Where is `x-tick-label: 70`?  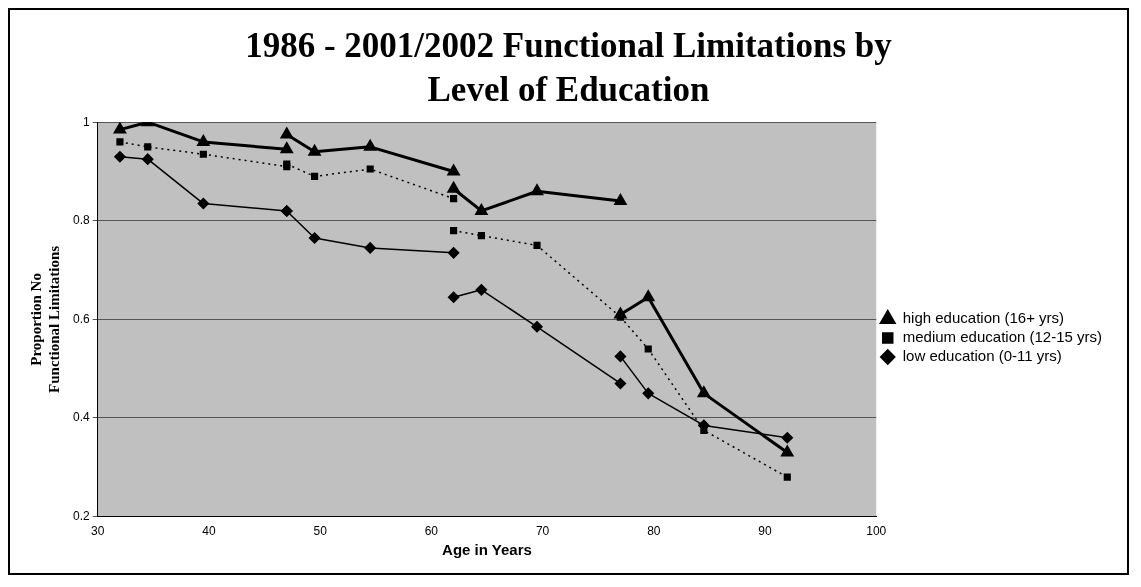 x-tick-label: 70 is located at coordinates (542, 531).